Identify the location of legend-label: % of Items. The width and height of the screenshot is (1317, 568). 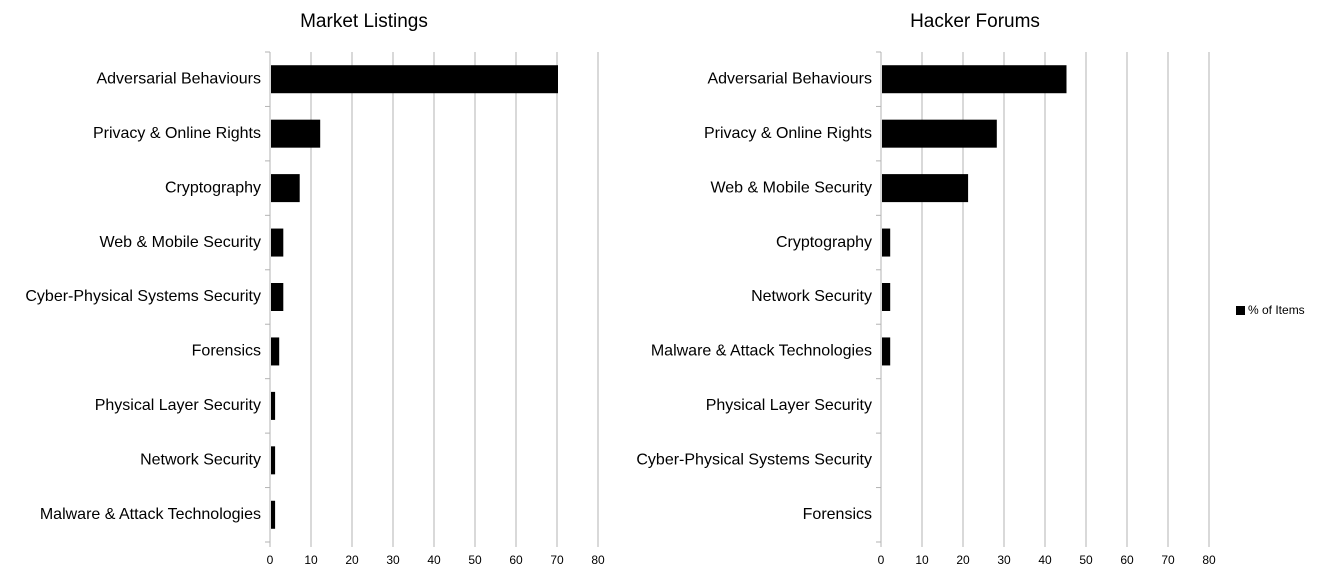
(1276, 310).